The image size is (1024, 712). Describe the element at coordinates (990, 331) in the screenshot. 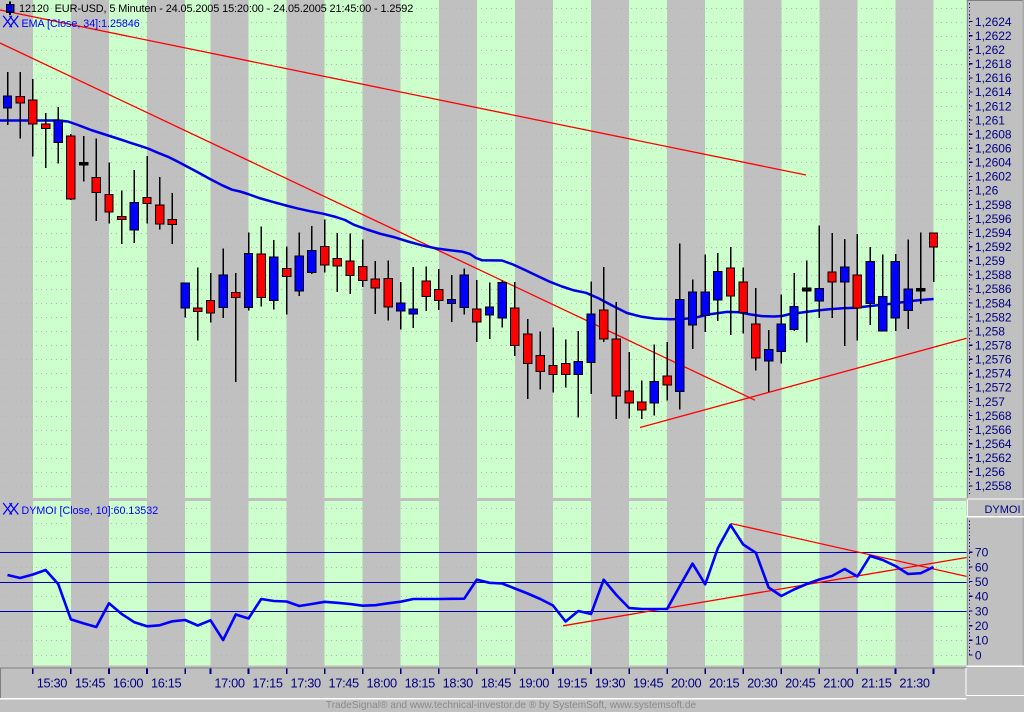

I see `svg-text: 1,258` at that location.